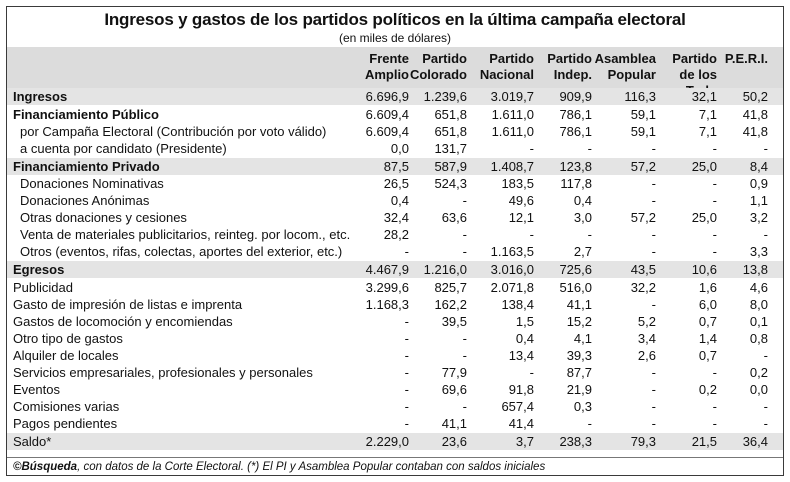  I want to click on table-cell: 32,4, so click(396, 217).